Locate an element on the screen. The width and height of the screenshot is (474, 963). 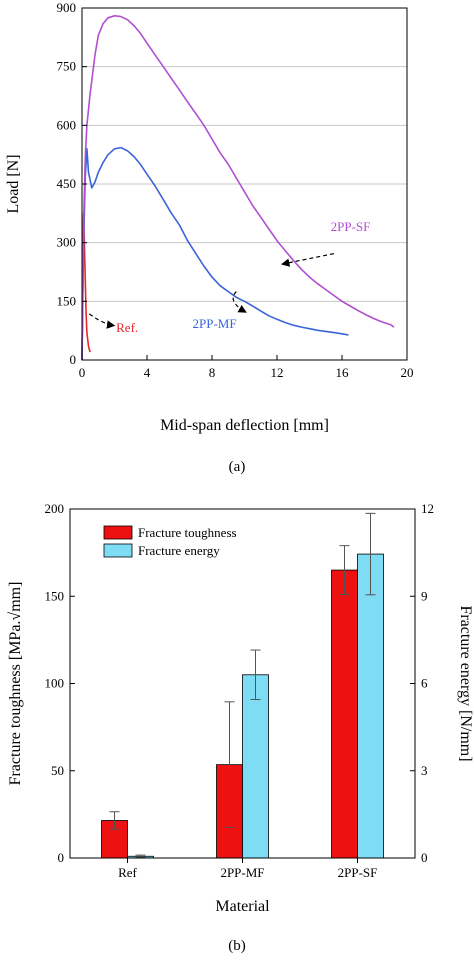
panel-a-x-tick-label: 0 is located at coordinates (82, 372).